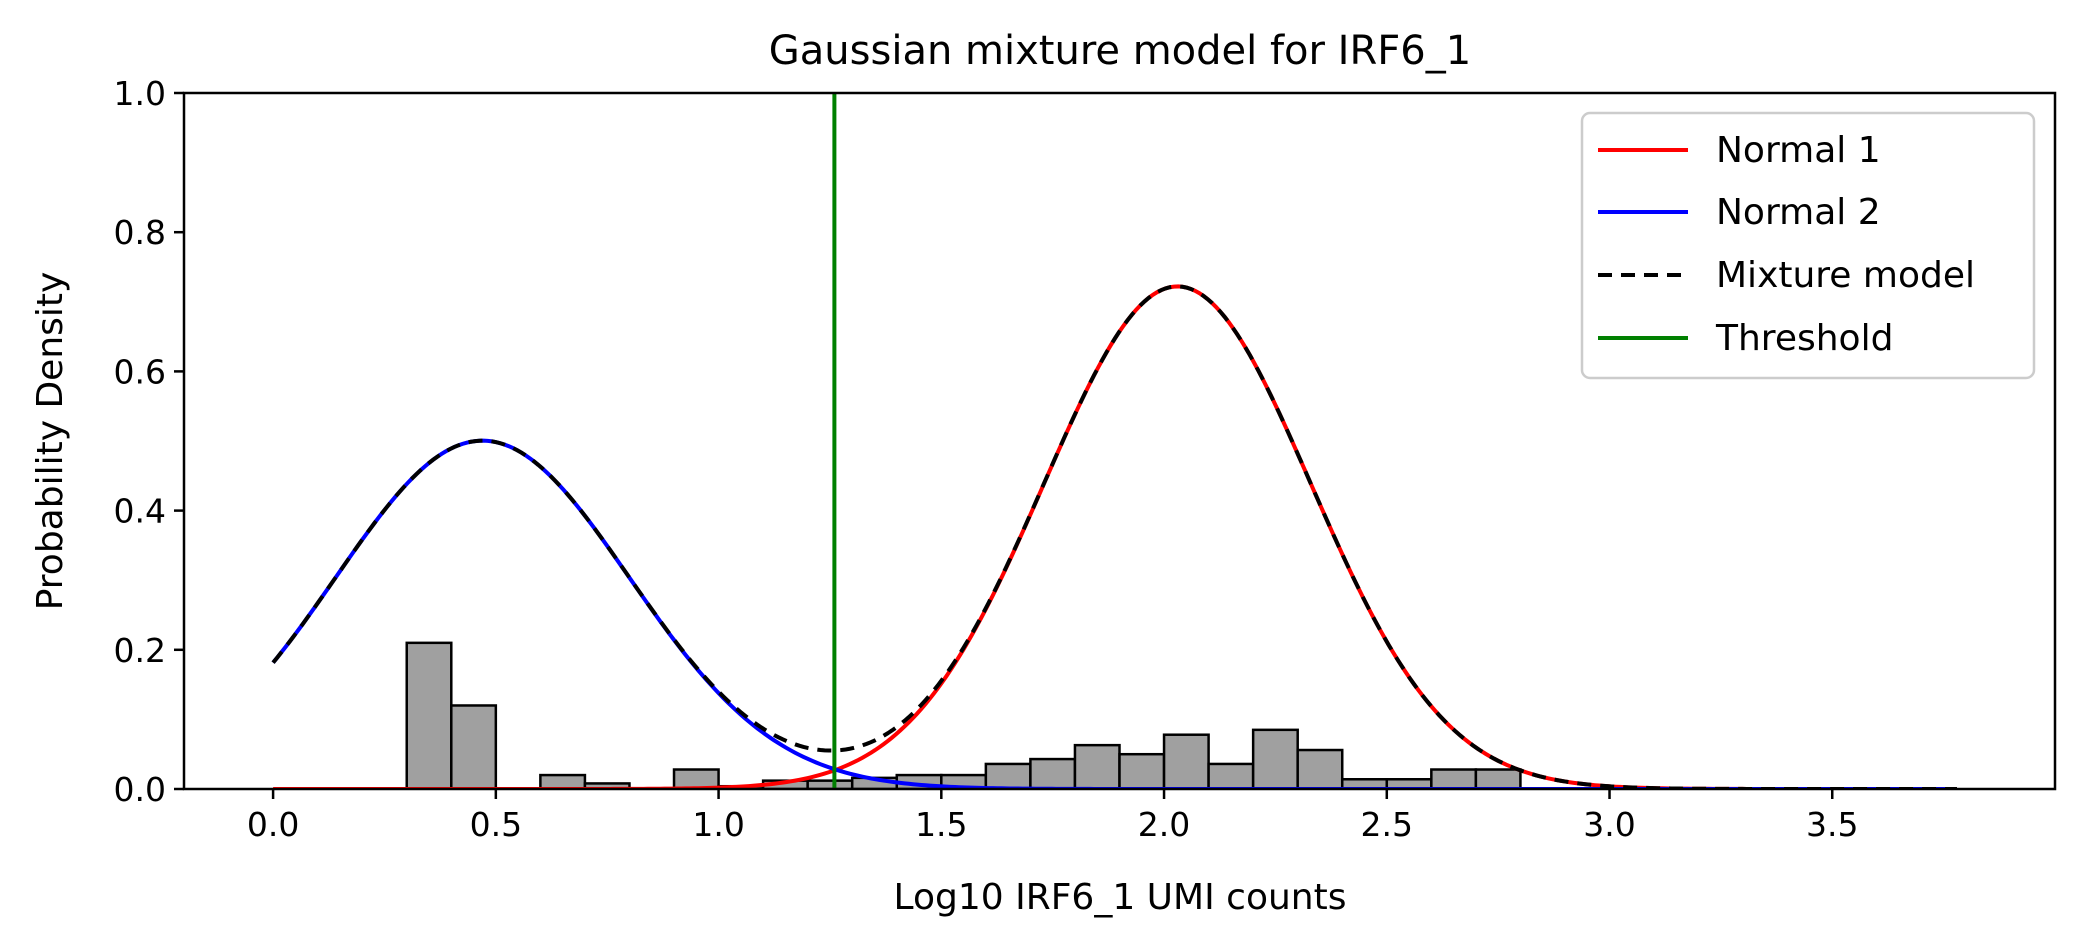 Image resolution: width=2074 pixels, height=945 pixels. I want to click on y-axis-label: Probability Density, so click(50, 441).